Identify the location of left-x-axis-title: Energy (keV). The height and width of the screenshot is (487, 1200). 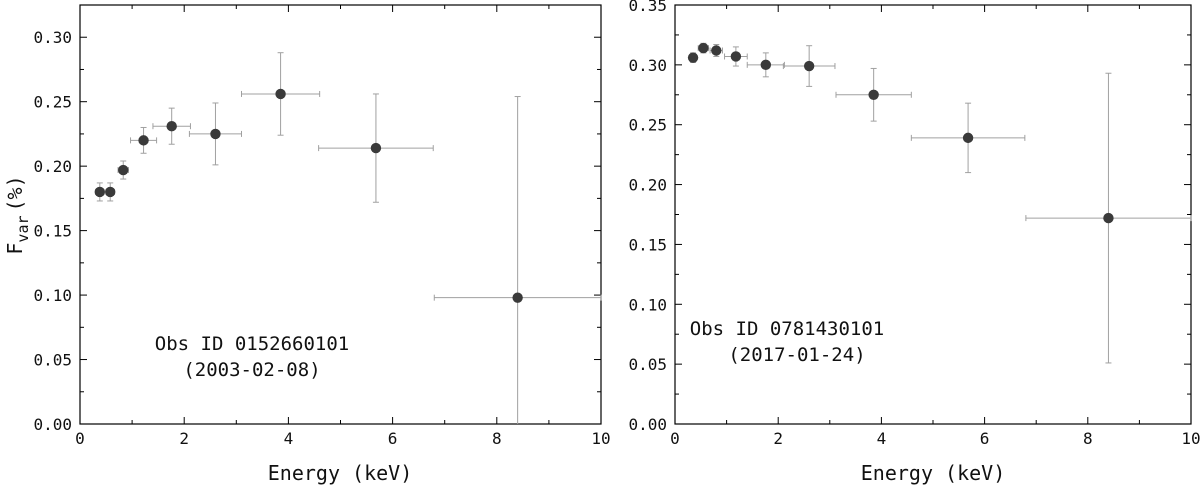
(340, 473).